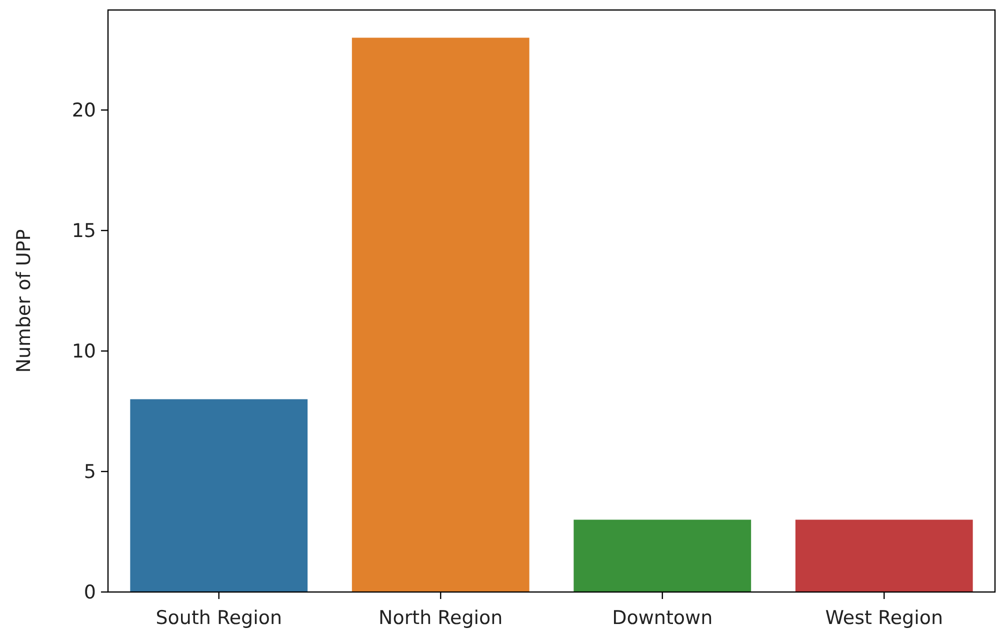 The height and width of the screenshot is (639, 997). What do you see at coordinates (84, 111) in the screenshot?
I see `y-tick-label: 20` at bounding box center [84, 111].